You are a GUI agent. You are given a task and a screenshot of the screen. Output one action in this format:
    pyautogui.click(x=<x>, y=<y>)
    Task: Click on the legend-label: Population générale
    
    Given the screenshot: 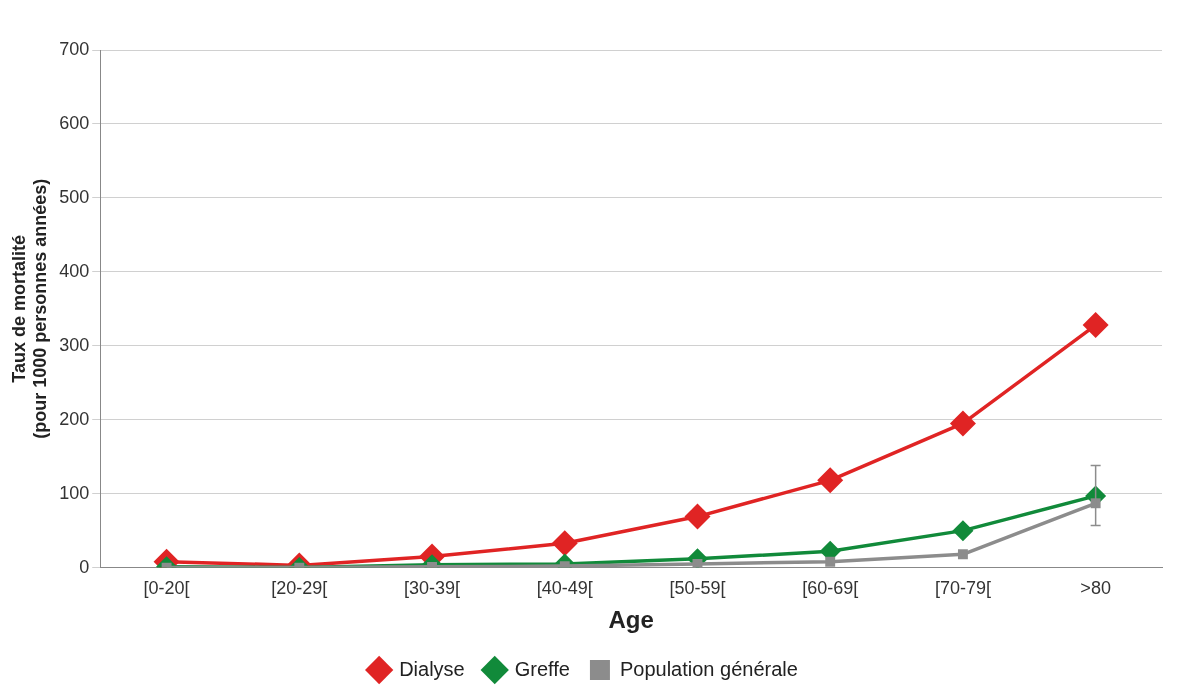 What is the action you would take?
    pyautogui.click(x=708, y=668)
    